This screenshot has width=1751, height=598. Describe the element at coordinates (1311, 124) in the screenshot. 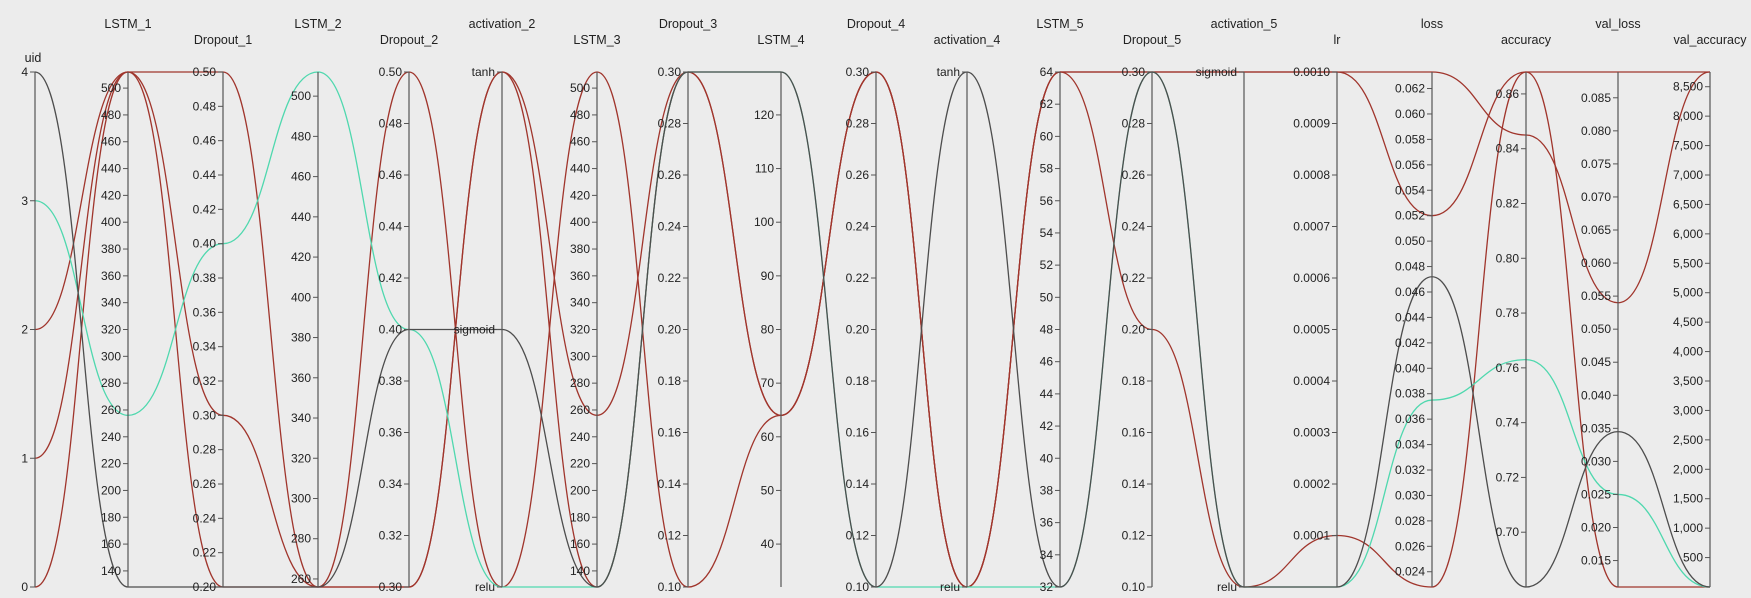

I see `tick-label: 0.0009` at that location.